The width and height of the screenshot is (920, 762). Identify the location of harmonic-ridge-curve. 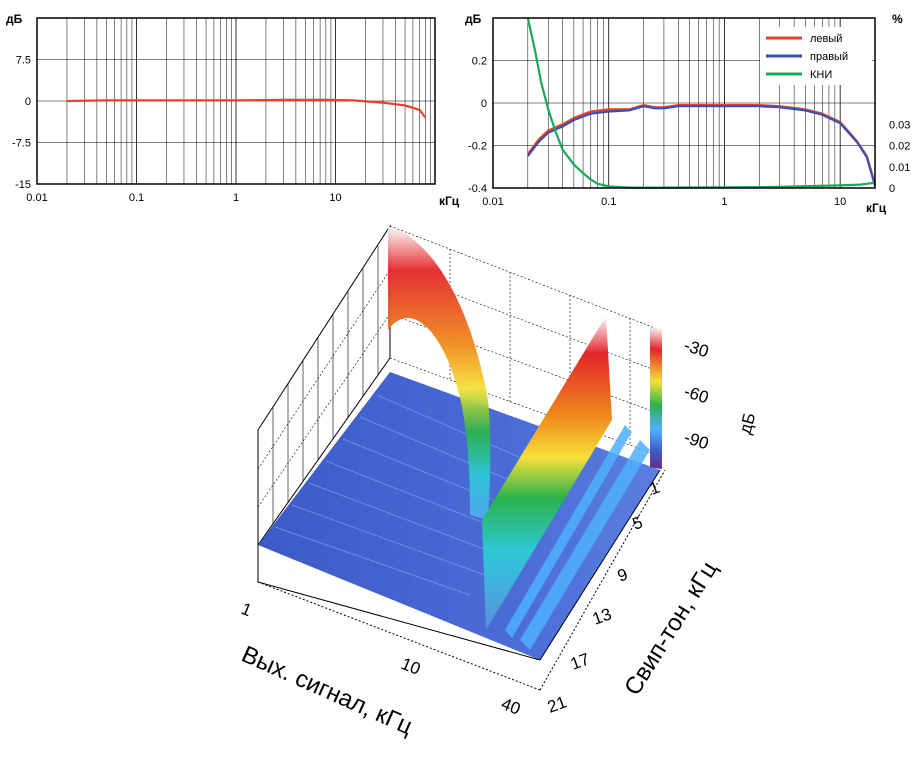
(439, 373).